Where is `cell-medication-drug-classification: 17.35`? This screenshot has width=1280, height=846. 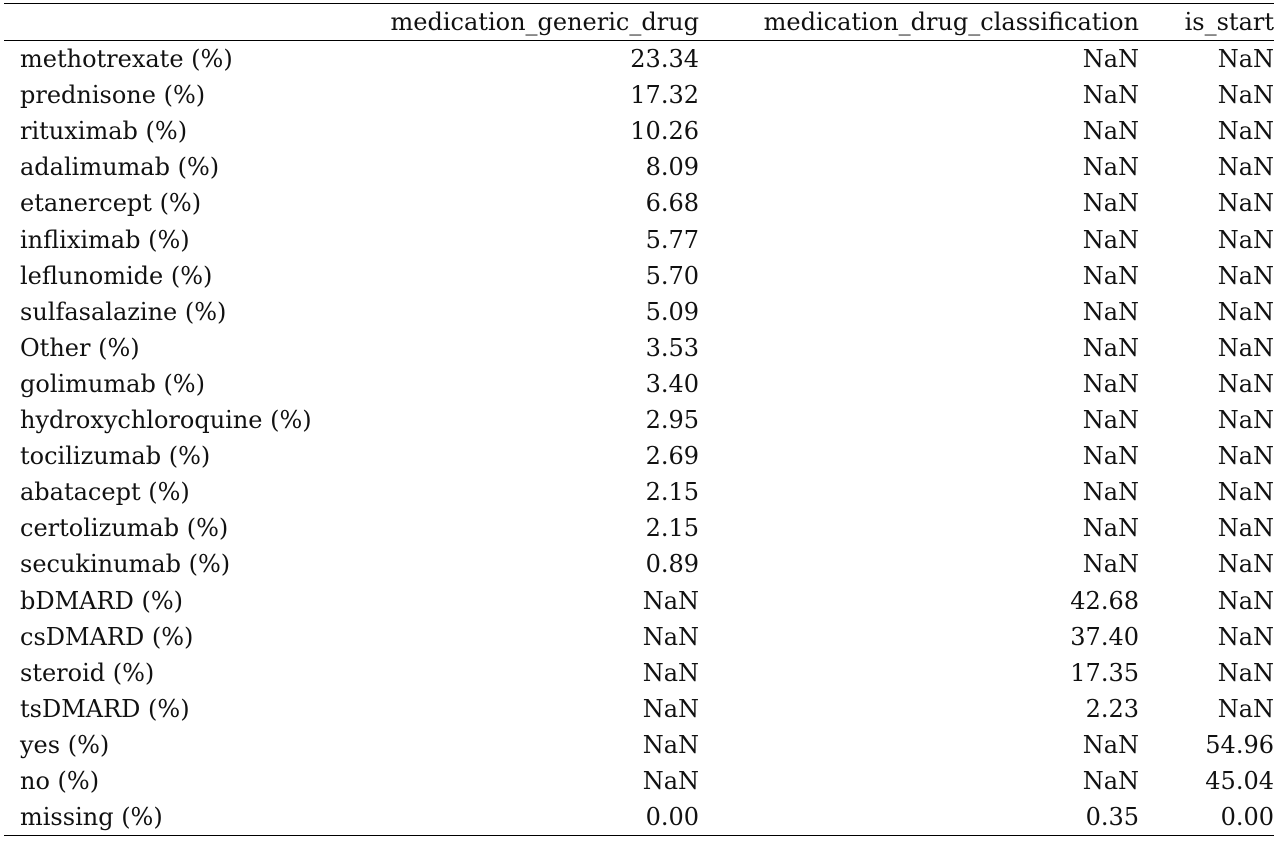
cell-medication-drug-classification: 17.35 is located at coordinates (1104, 672).